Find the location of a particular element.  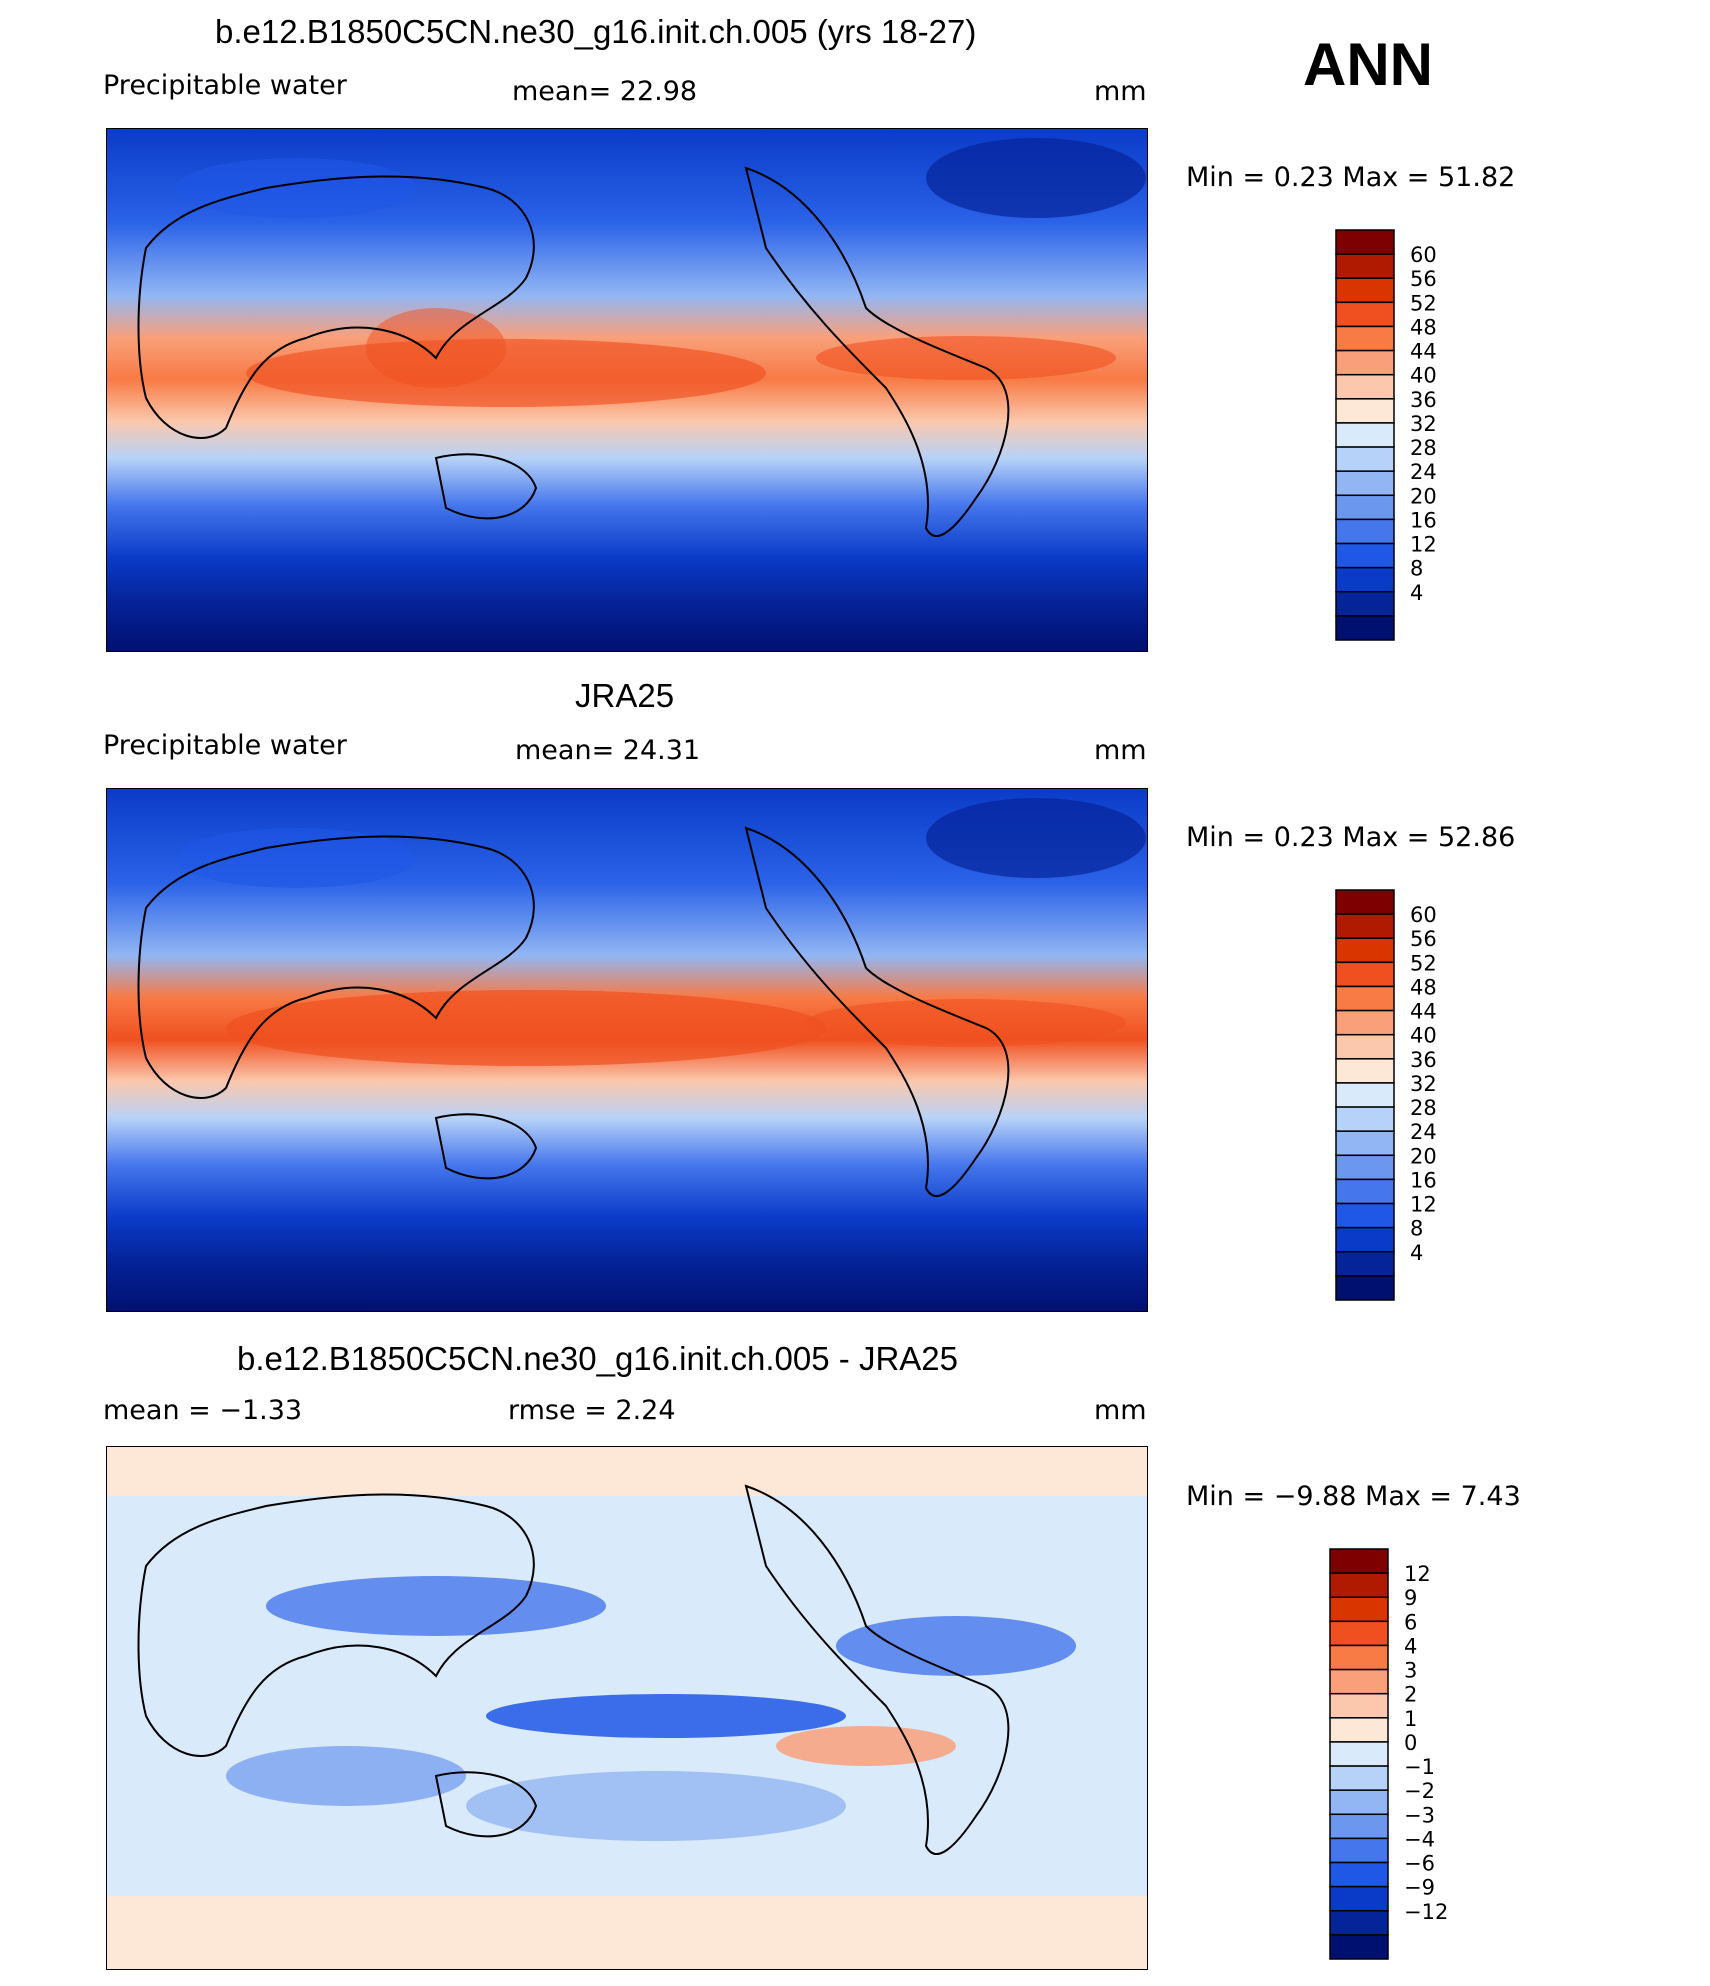

panel-1-mean-label: mean= 22.98 is located at coordinates (605, 91).